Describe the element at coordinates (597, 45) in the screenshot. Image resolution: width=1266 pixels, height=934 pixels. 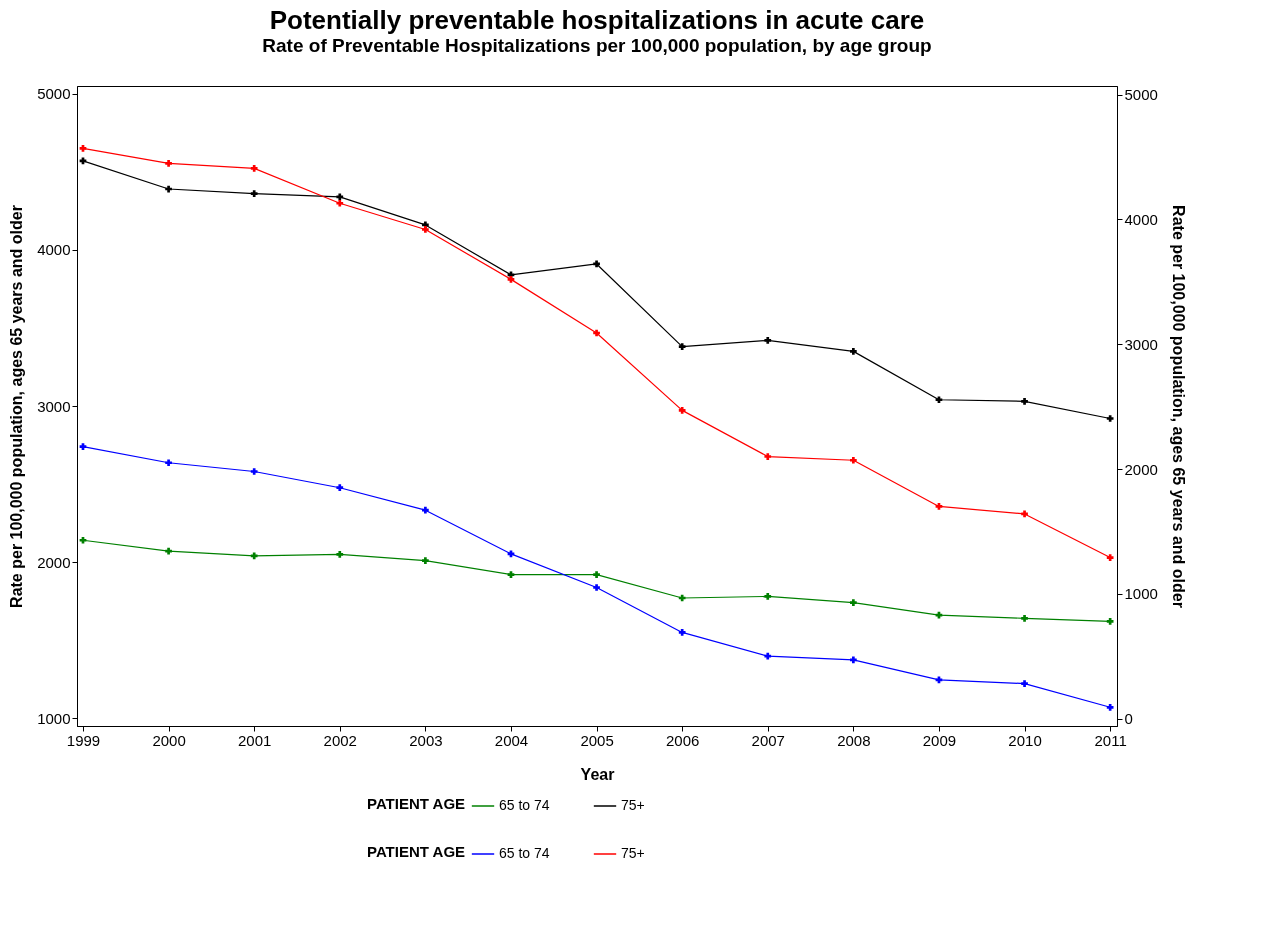
I see `chart-subtitle: Rate of Preventable Hospitalizations per 100,000 population, by age group` at that location.